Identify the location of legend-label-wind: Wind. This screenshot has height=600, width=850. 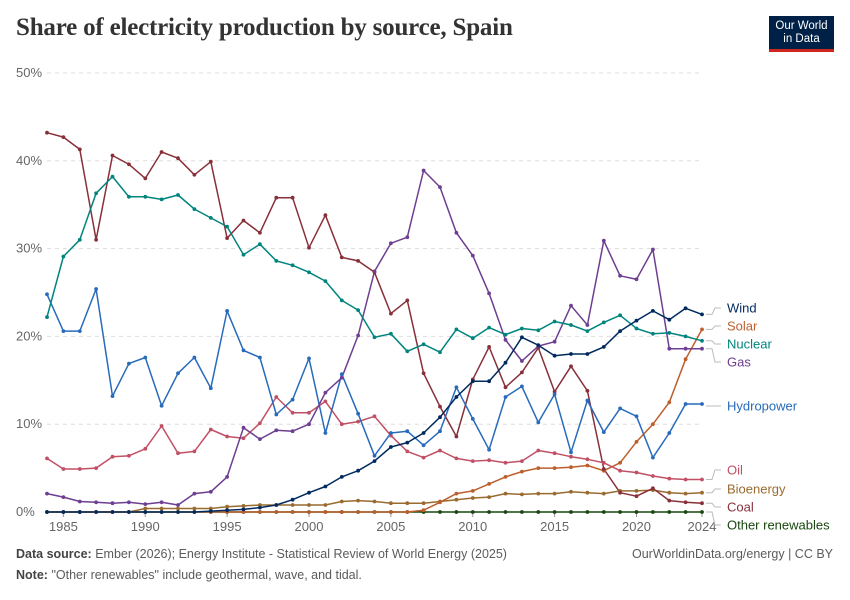
(742, 308).